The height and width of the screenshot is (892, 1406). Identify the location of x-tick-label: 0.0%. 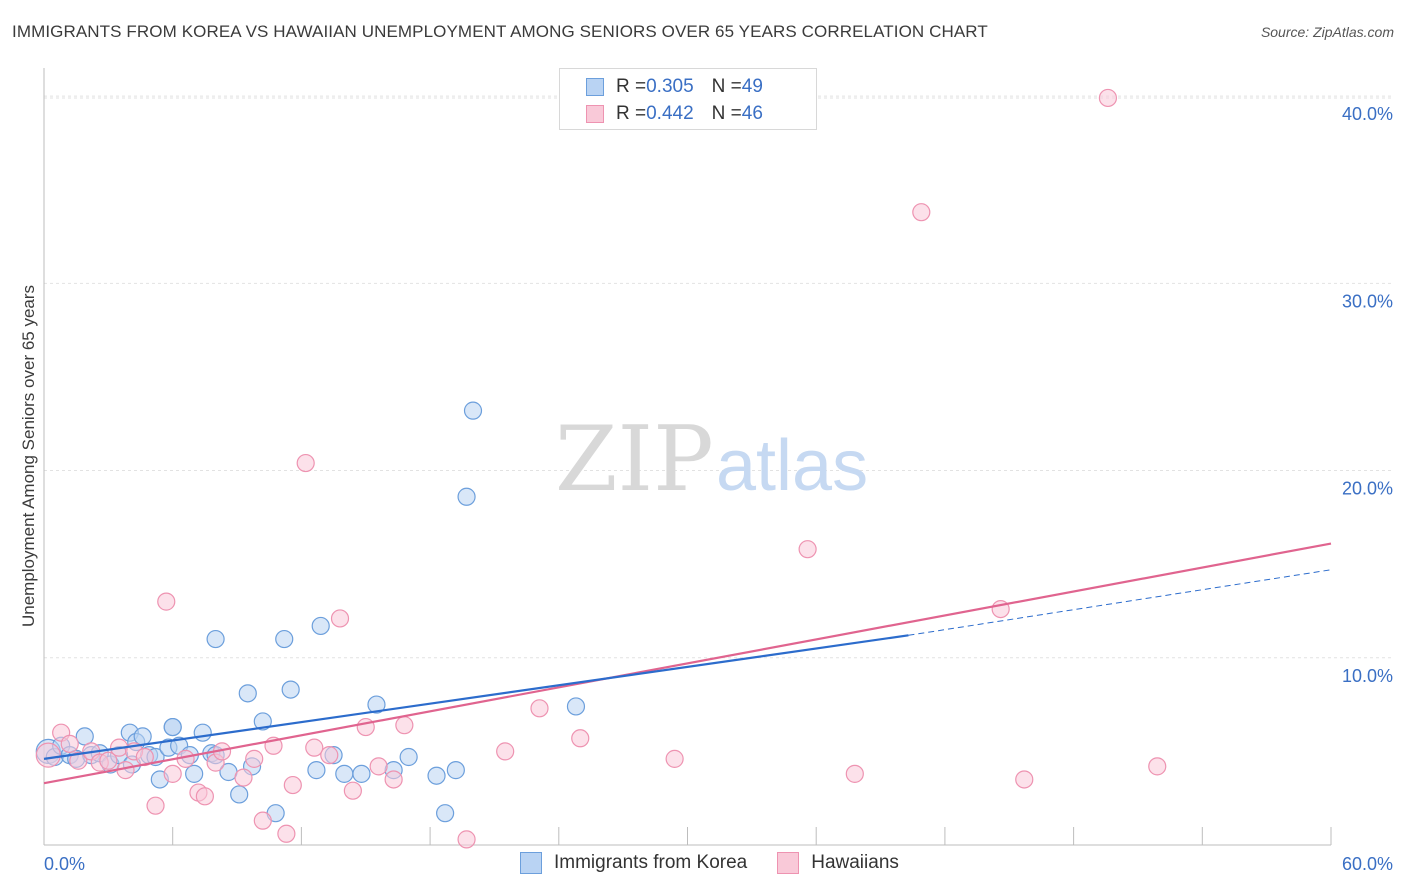
(64, 864).